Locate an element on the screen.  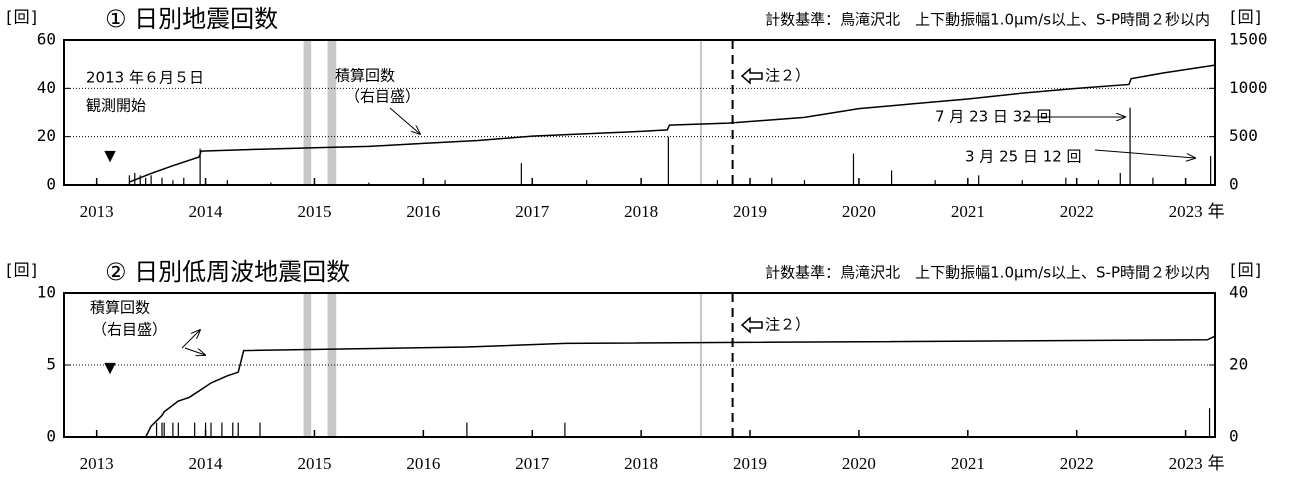
y-tick-label: 20 is located at coordinates (46, 135).